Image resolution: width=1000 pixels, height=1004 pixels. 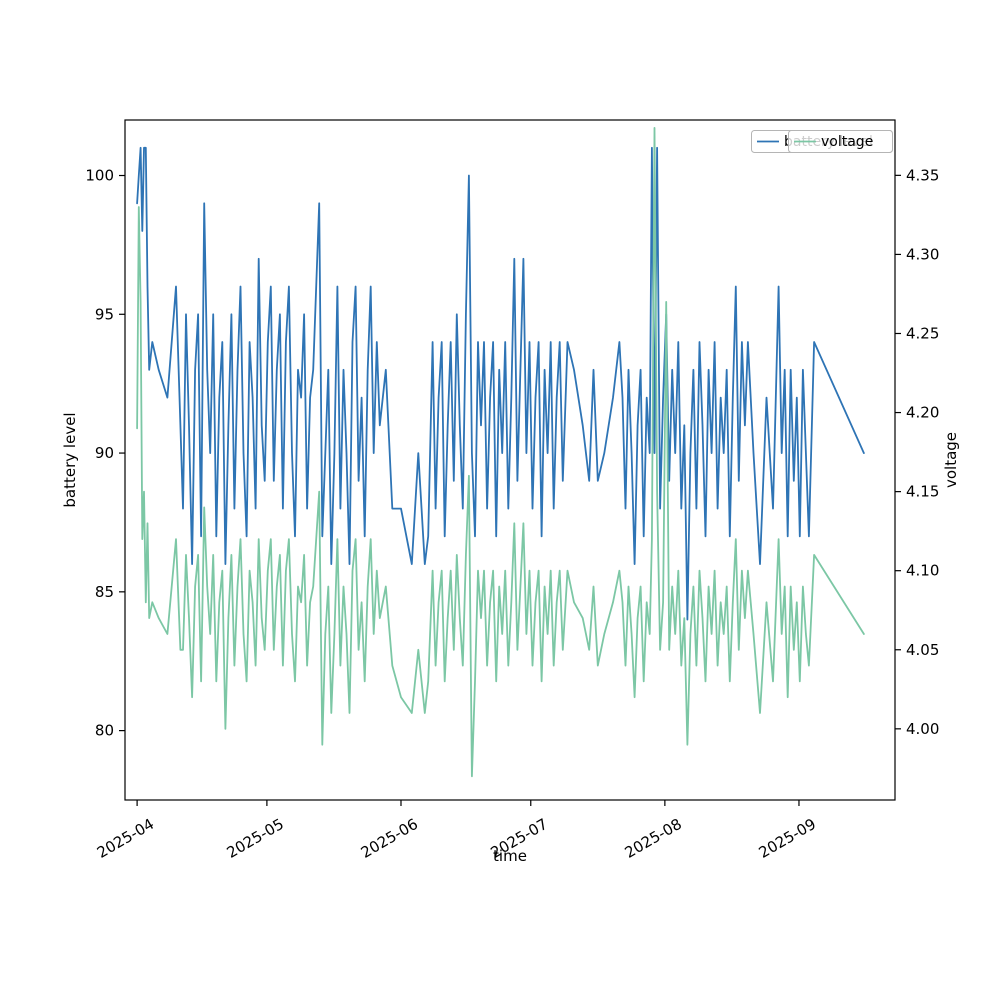 I want to click on x-tick-label: 2025-06, so click(x=389, y=838).